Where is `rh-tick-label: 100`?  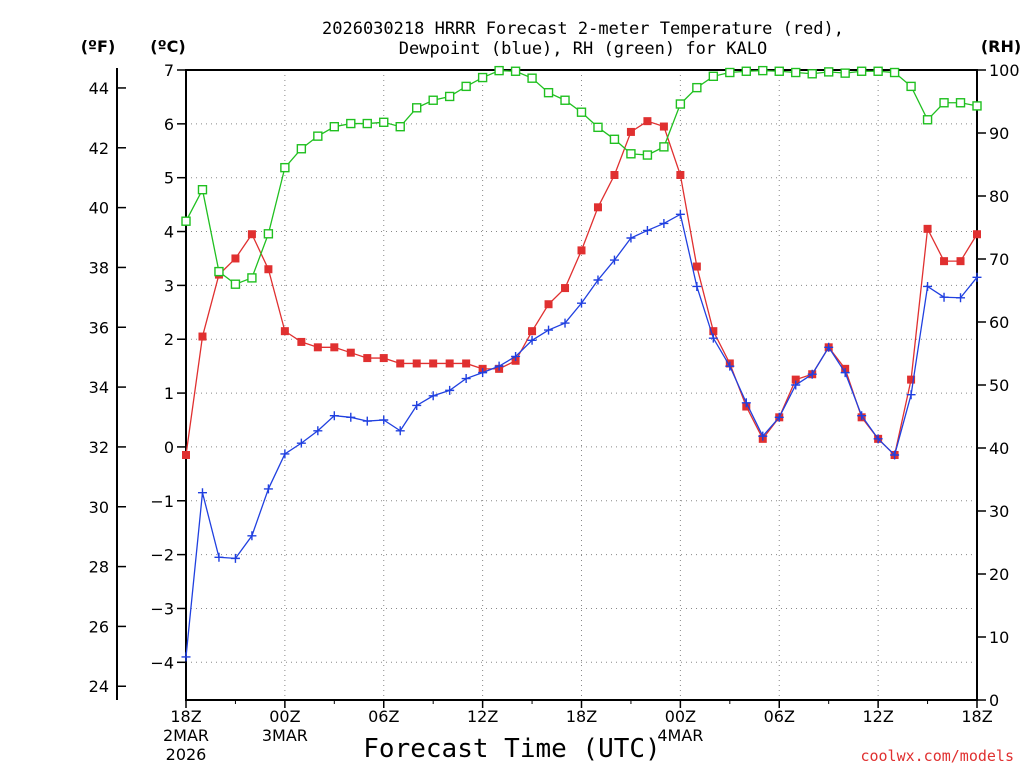
rh-tick-label: 100 is located at coordinates (1004, 70).